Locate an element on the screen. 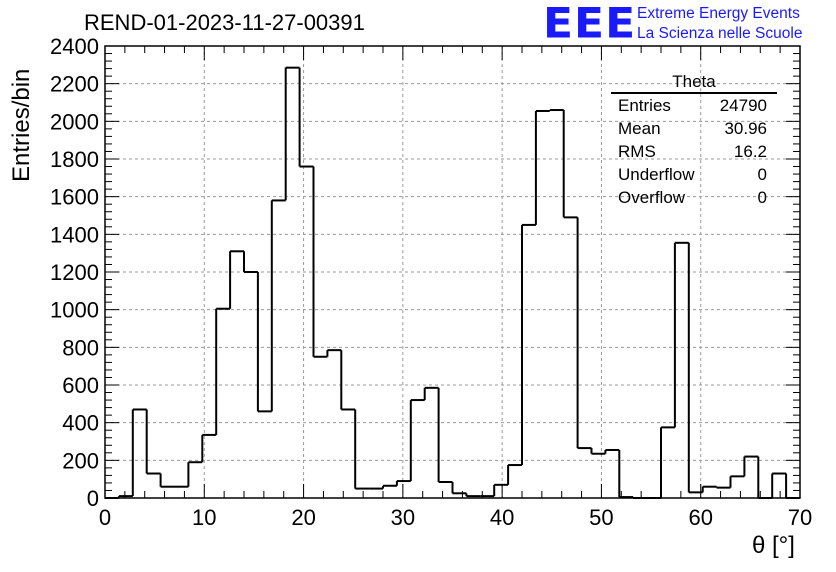  y-tick-label: 2000 is located at coordinates (74, 121).